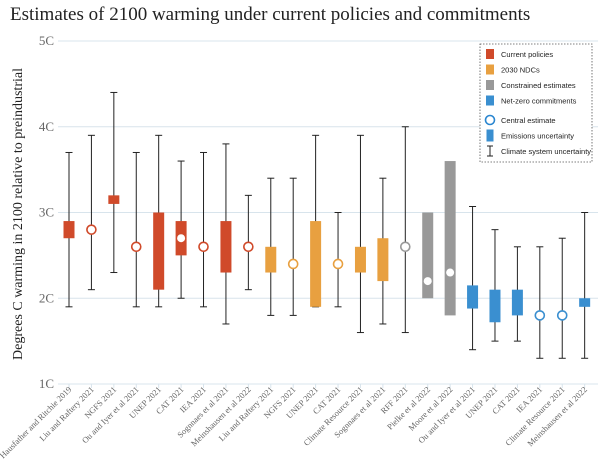  What do you see at coordinates (537, 136) in the screenshot?
I see `legend-label: Emissions uncertainty` at bounding box center [537, 136].